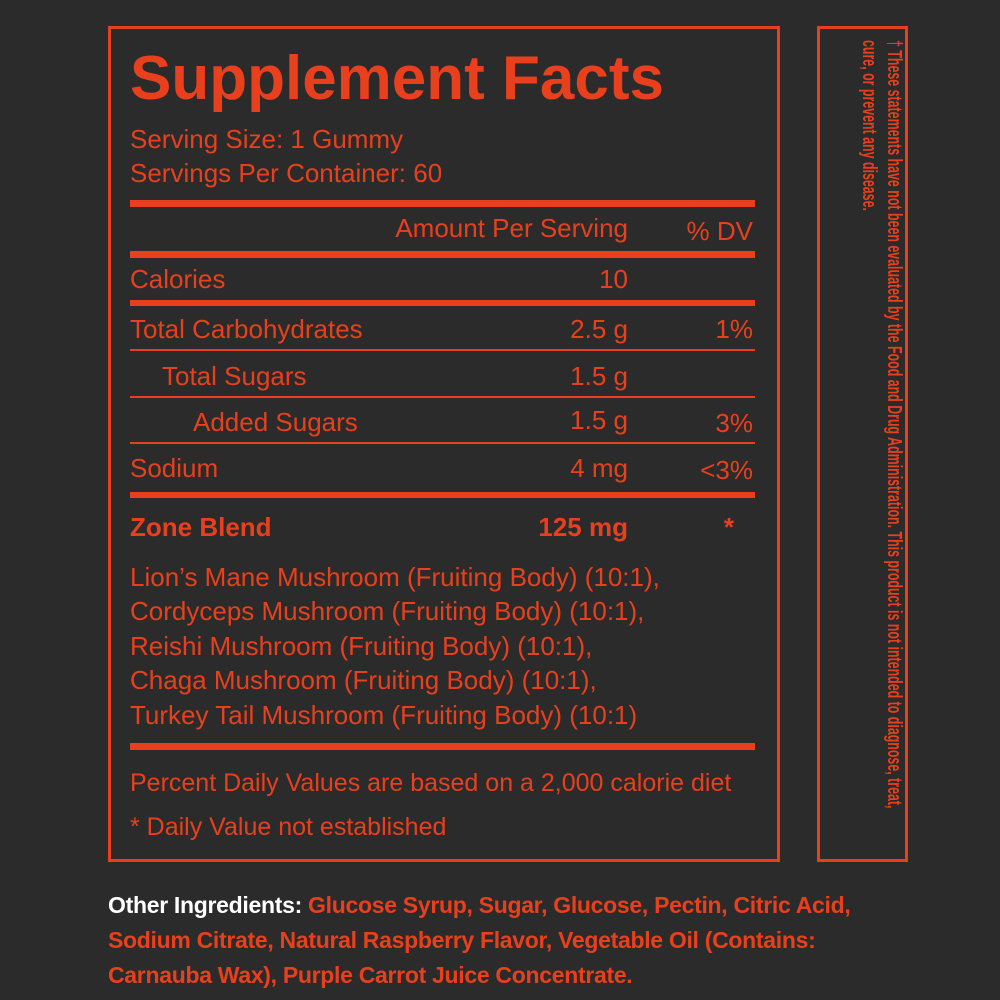 The image size is (1000, 1000). What do you see at coordinates (726, 470) in the screenshot?
I see `nutrient-dv: <3%` at bounding box center [726, 470].